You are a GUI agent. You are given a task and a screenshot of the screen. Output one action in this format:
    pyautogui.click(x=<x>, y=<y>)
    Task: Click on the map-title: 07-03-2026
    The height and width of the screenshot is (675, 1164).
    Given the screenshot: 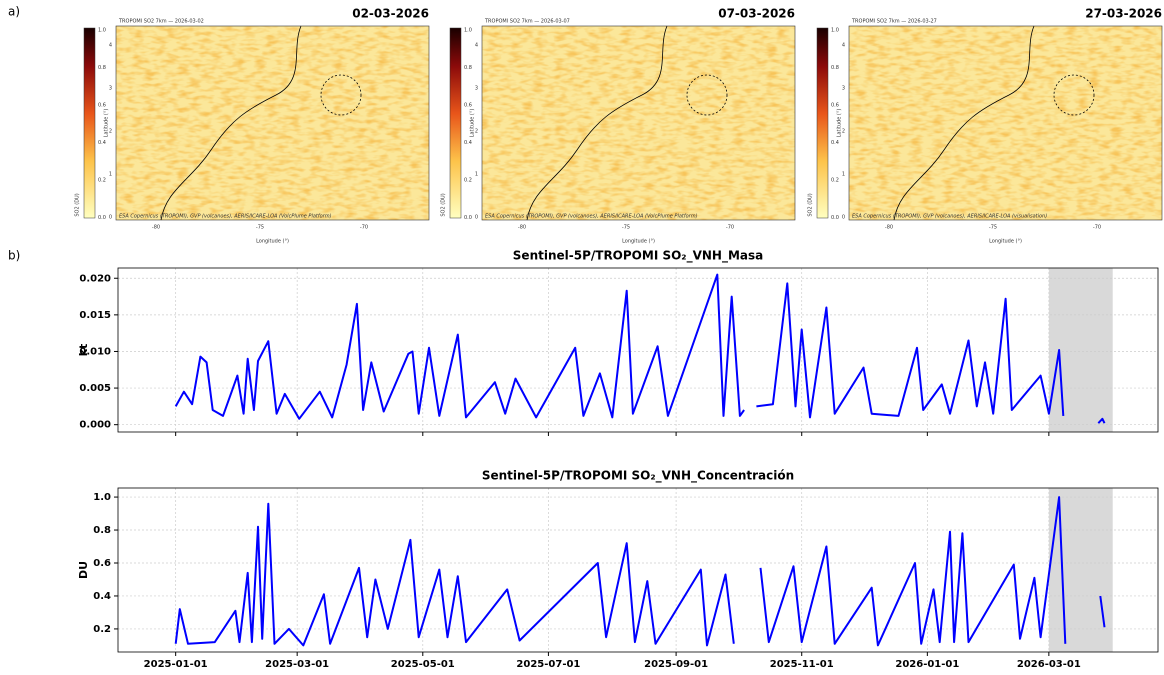 What is the action you would take?
    pyautogui.click(x=756, y=14)
    